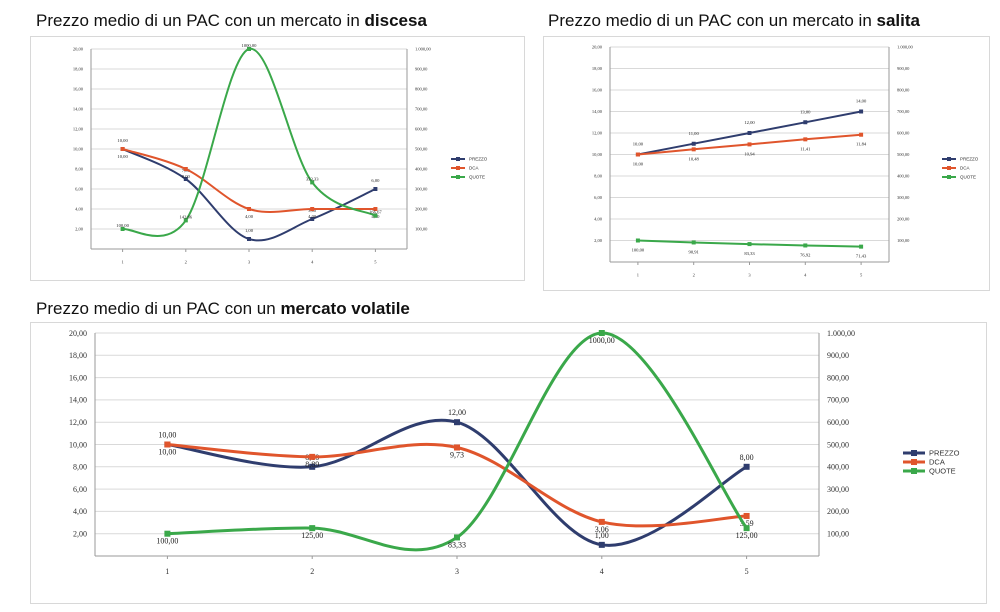  What do you see at coordinates (80, 511) in the screenshot?
I see `y-tick-label: 4,00` at bounding box center [80, 511].